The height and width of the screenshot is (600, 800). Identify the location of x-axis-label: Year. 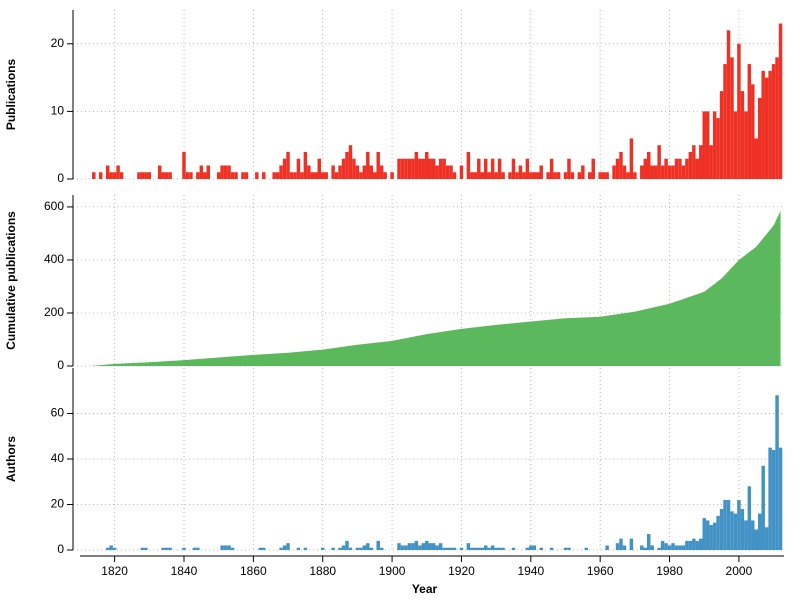
(425, 589).